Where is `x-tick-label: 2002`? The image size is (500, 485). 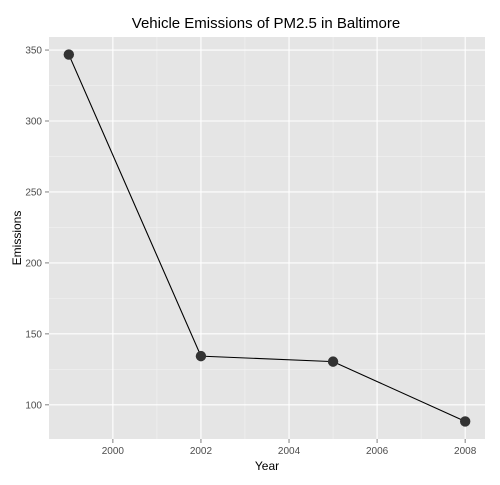 x-tick-label: 2002 is located at coordinates (201, 451).